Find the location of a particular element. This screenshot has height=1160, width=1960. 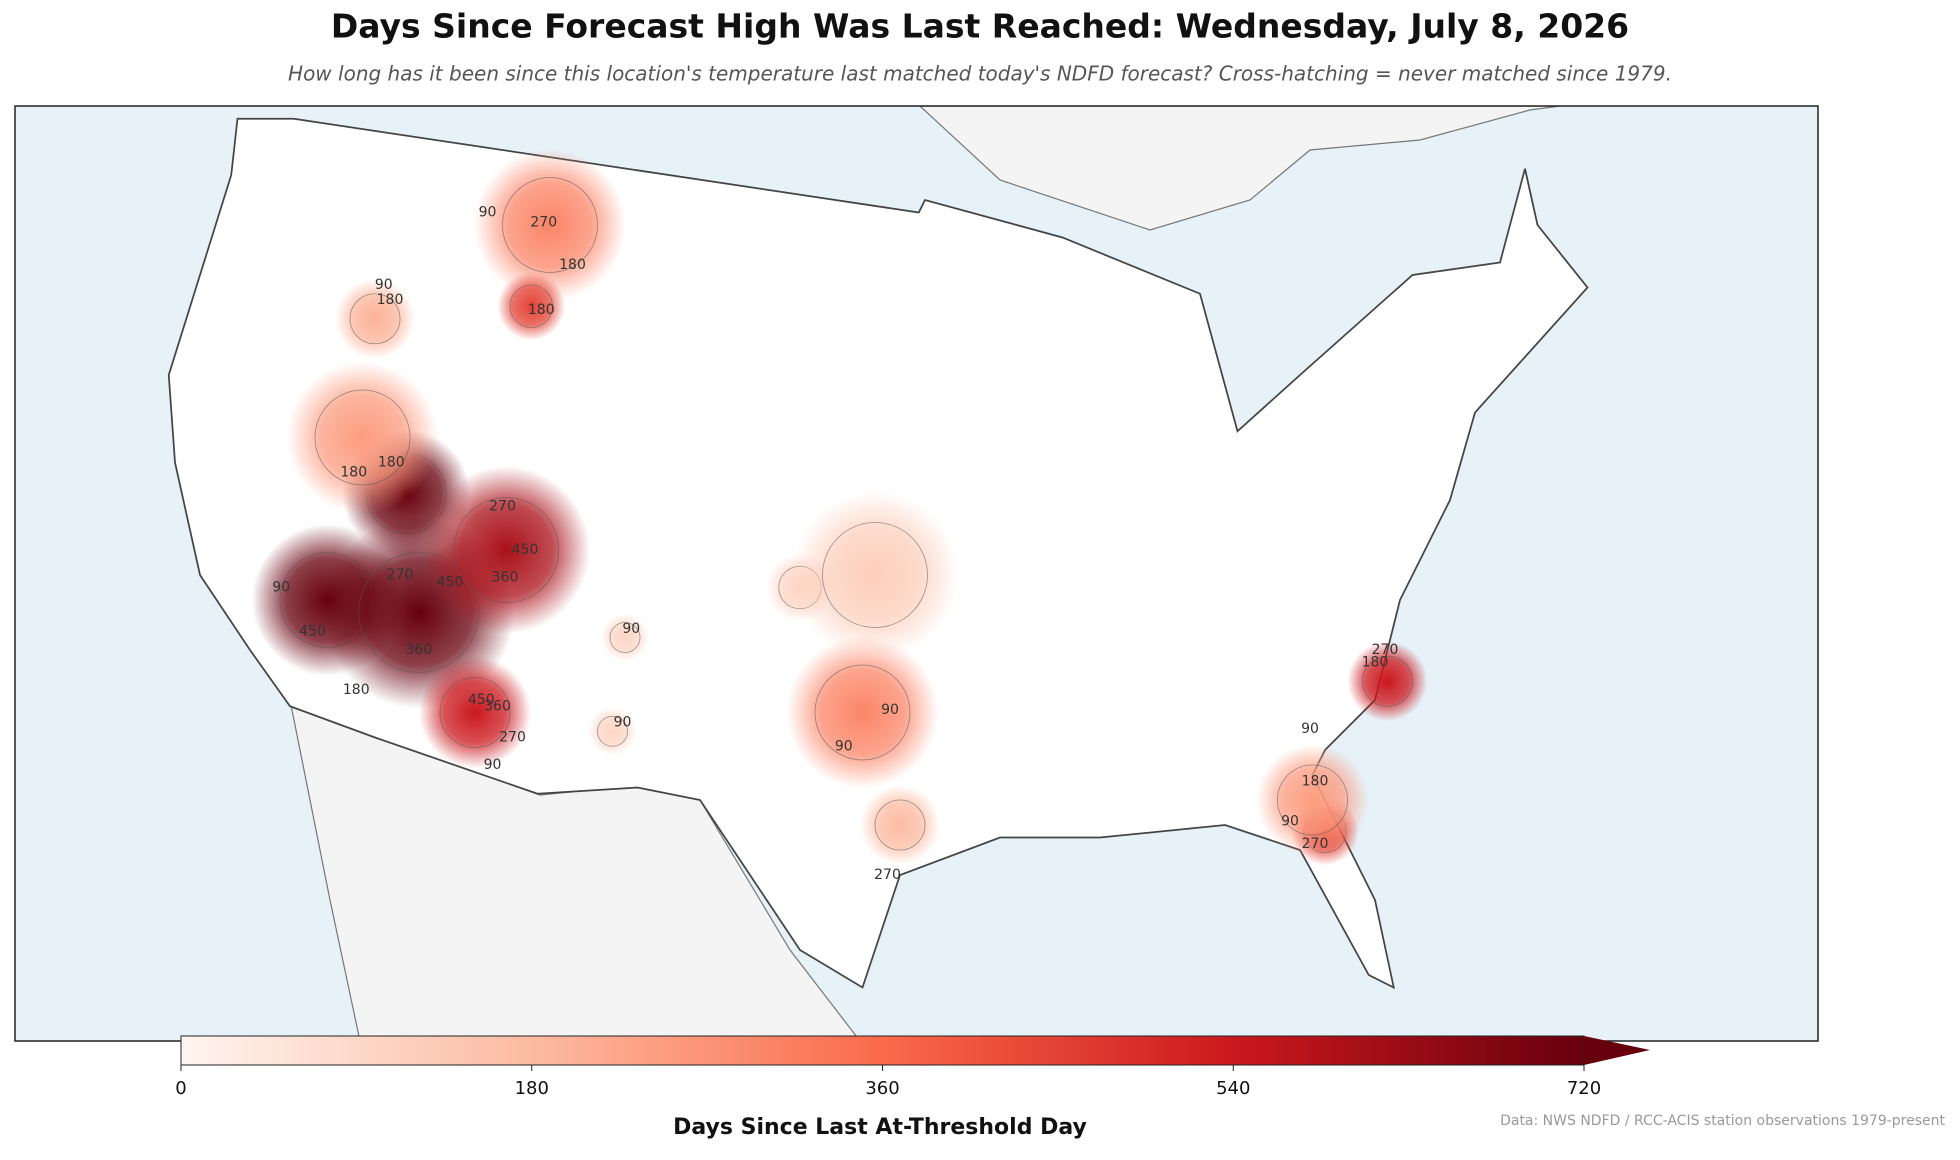

colorbar-tick-label: 180 is located at coordinates (532, 1088).